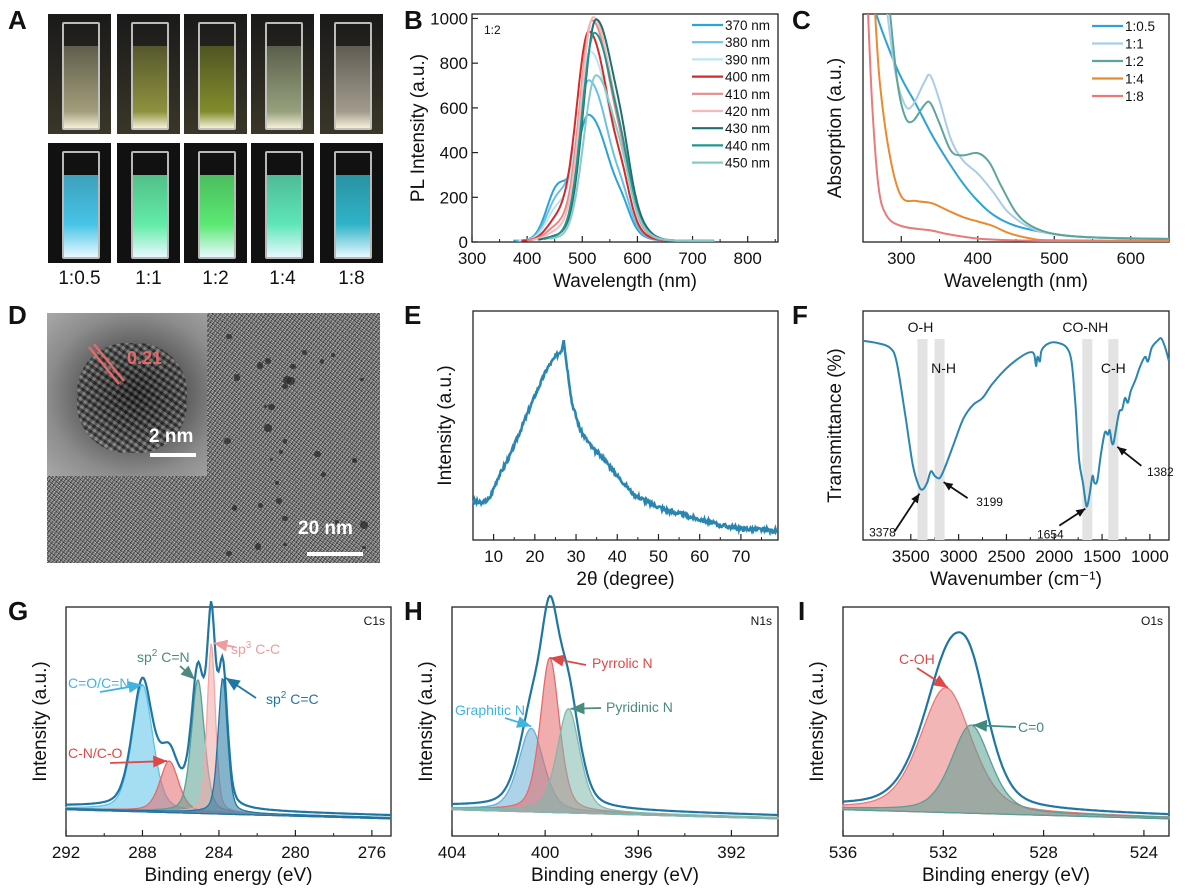 The image size is (1187, 894). I want to click on x-tick-label: 524, so click(1144, 852).